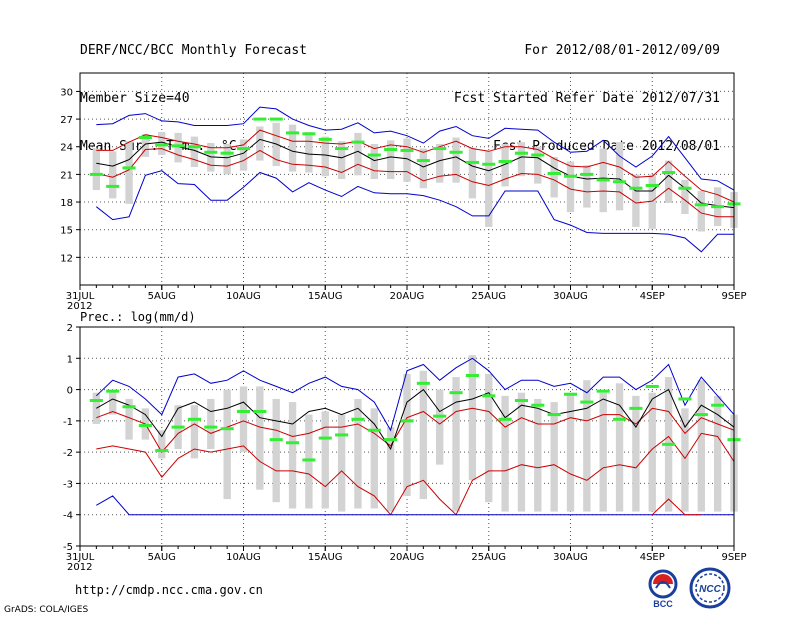  I want to click on website-url: http://cmdp.ncc.cma.gov.cn, so click(169, 590).